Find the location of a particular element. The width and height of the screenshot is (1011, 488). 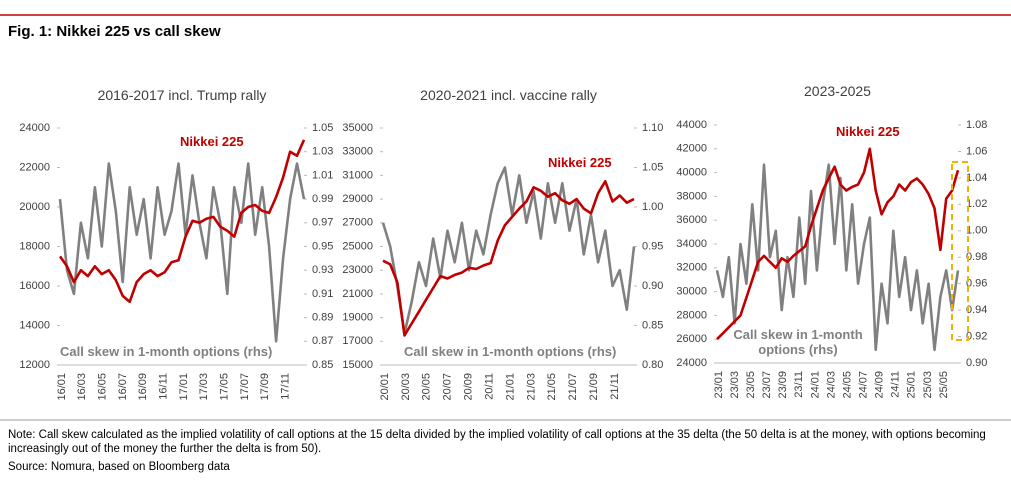

y-tick-label: 28000 is located at coordinates (691, 315).